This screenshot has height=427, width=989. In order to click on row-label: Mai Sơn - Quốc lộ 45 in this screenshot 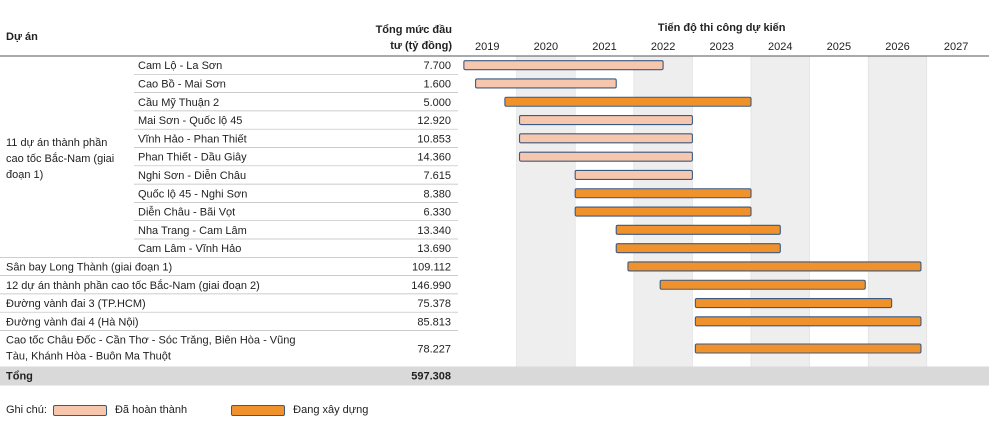, I will do `click(190, 121)`.